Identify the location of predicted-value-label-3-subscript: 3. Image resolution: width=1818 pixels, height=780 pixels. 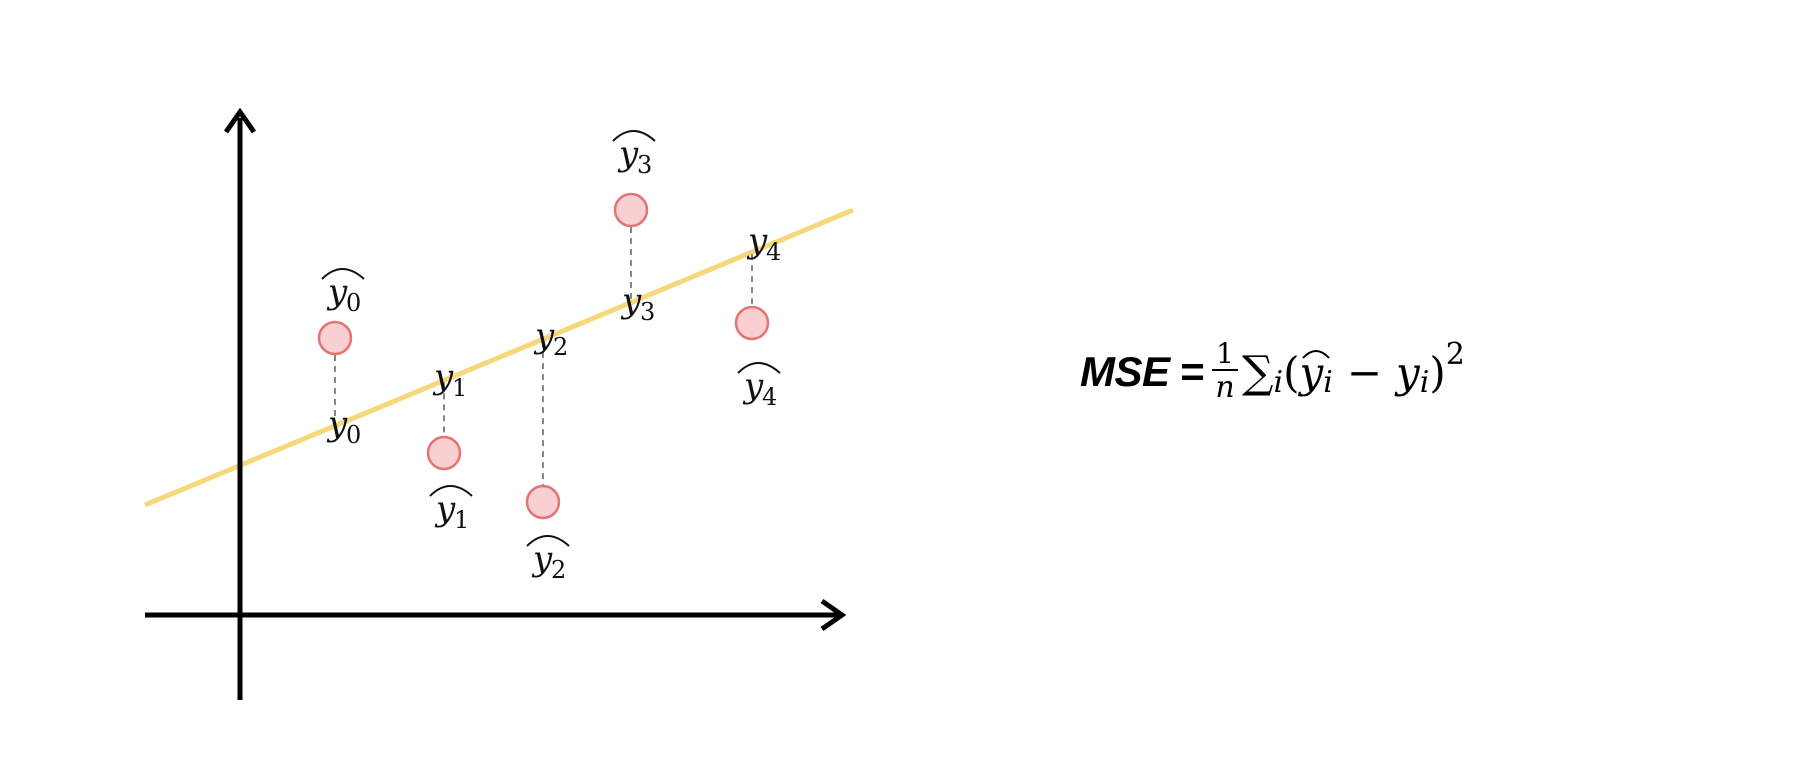
(644, 165).